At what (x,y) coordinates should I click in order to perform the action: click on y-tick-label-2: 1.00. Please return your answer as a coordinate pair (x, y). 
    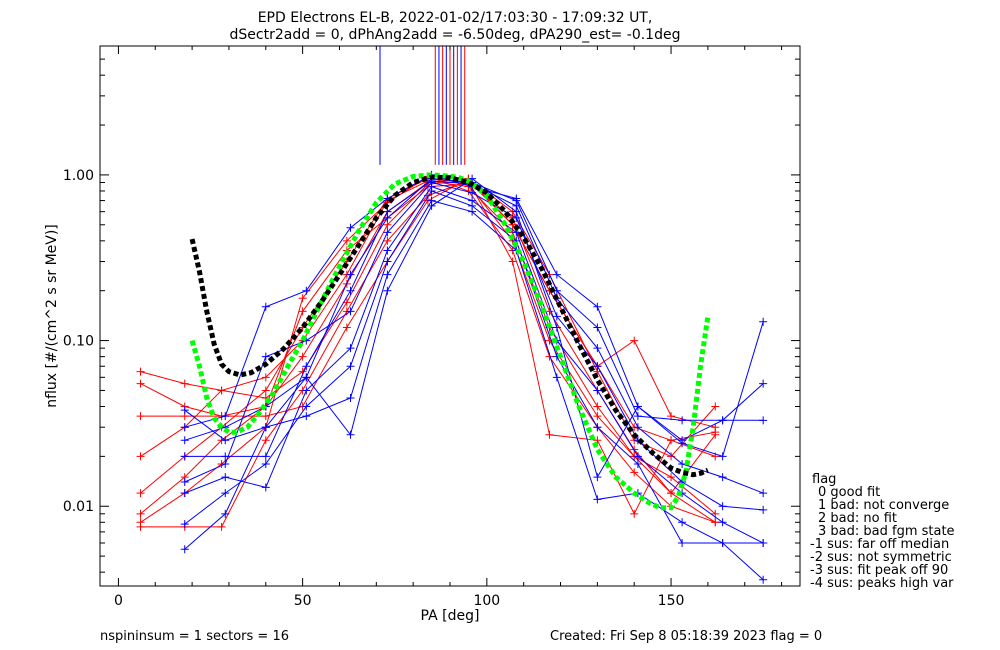
    Looking at the image, I should click on (78, 176).